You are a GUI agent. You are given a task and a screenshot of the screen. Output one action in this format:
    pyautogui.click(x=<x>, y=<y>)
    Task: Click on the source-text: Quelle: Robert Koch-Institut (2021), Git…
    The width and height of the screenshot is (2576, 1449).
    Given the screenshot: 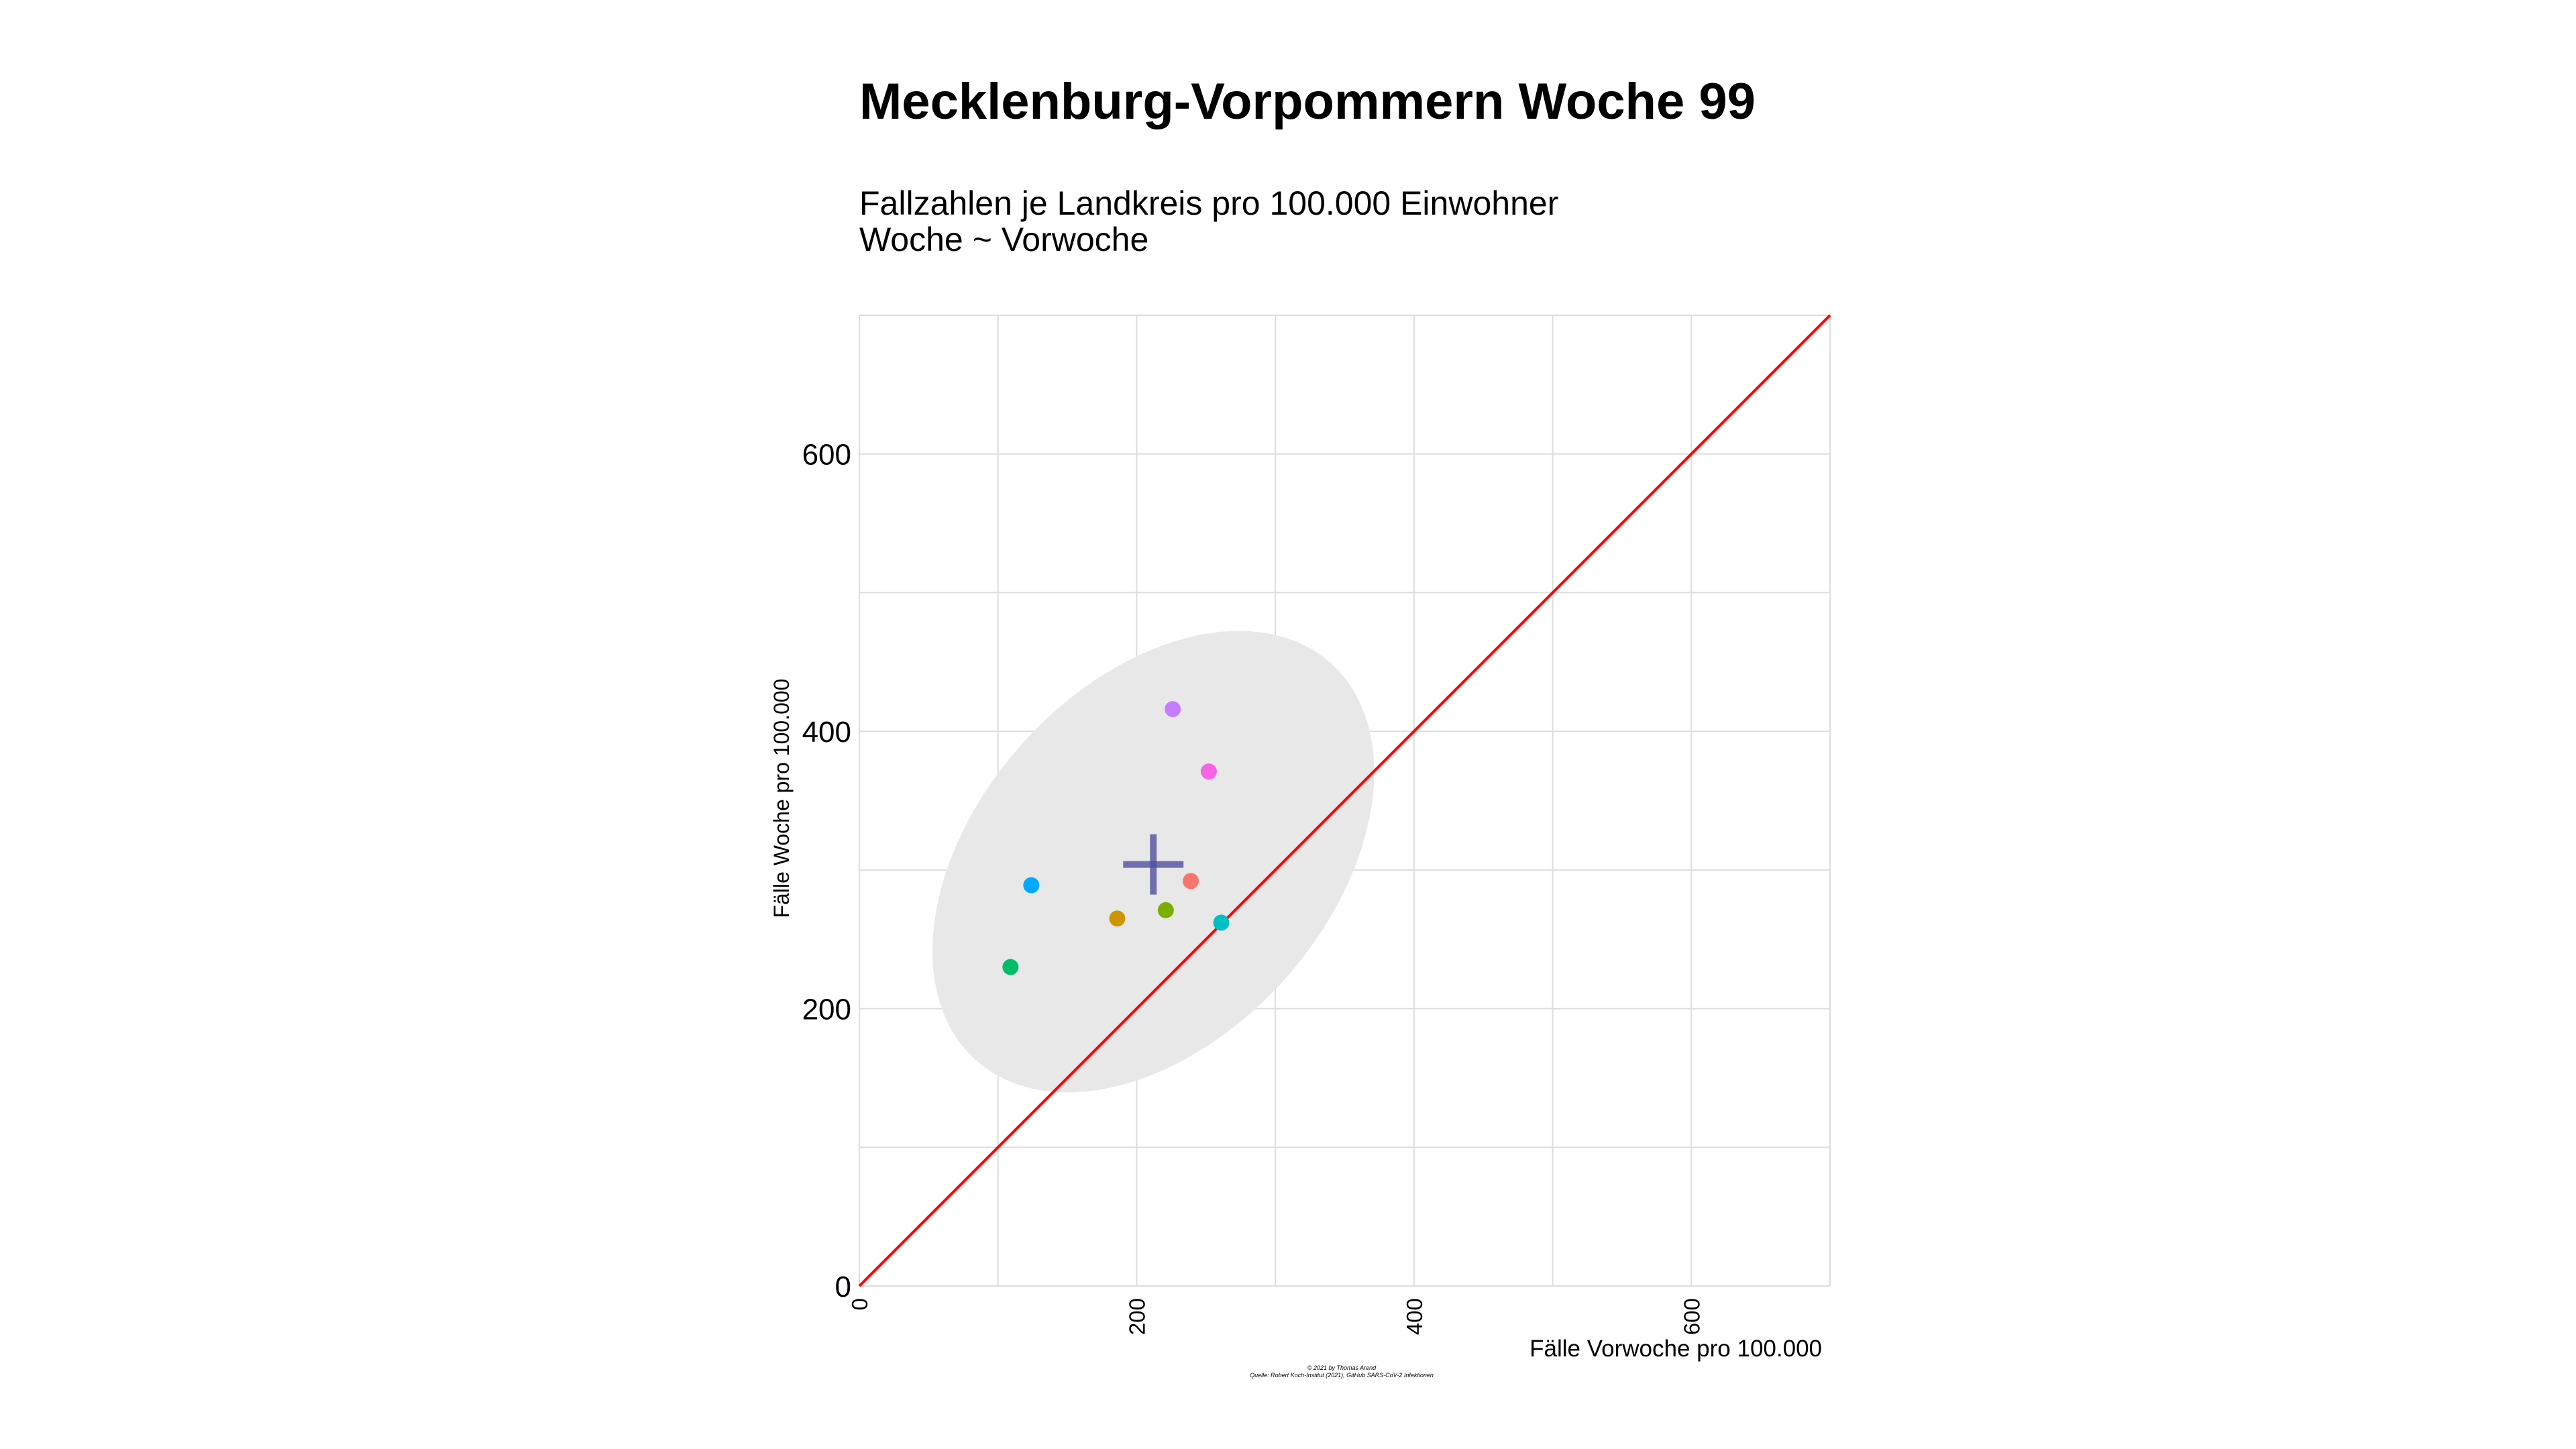 What is the action you would take?
    pyautogui.click(x=1342, y=1375)
    